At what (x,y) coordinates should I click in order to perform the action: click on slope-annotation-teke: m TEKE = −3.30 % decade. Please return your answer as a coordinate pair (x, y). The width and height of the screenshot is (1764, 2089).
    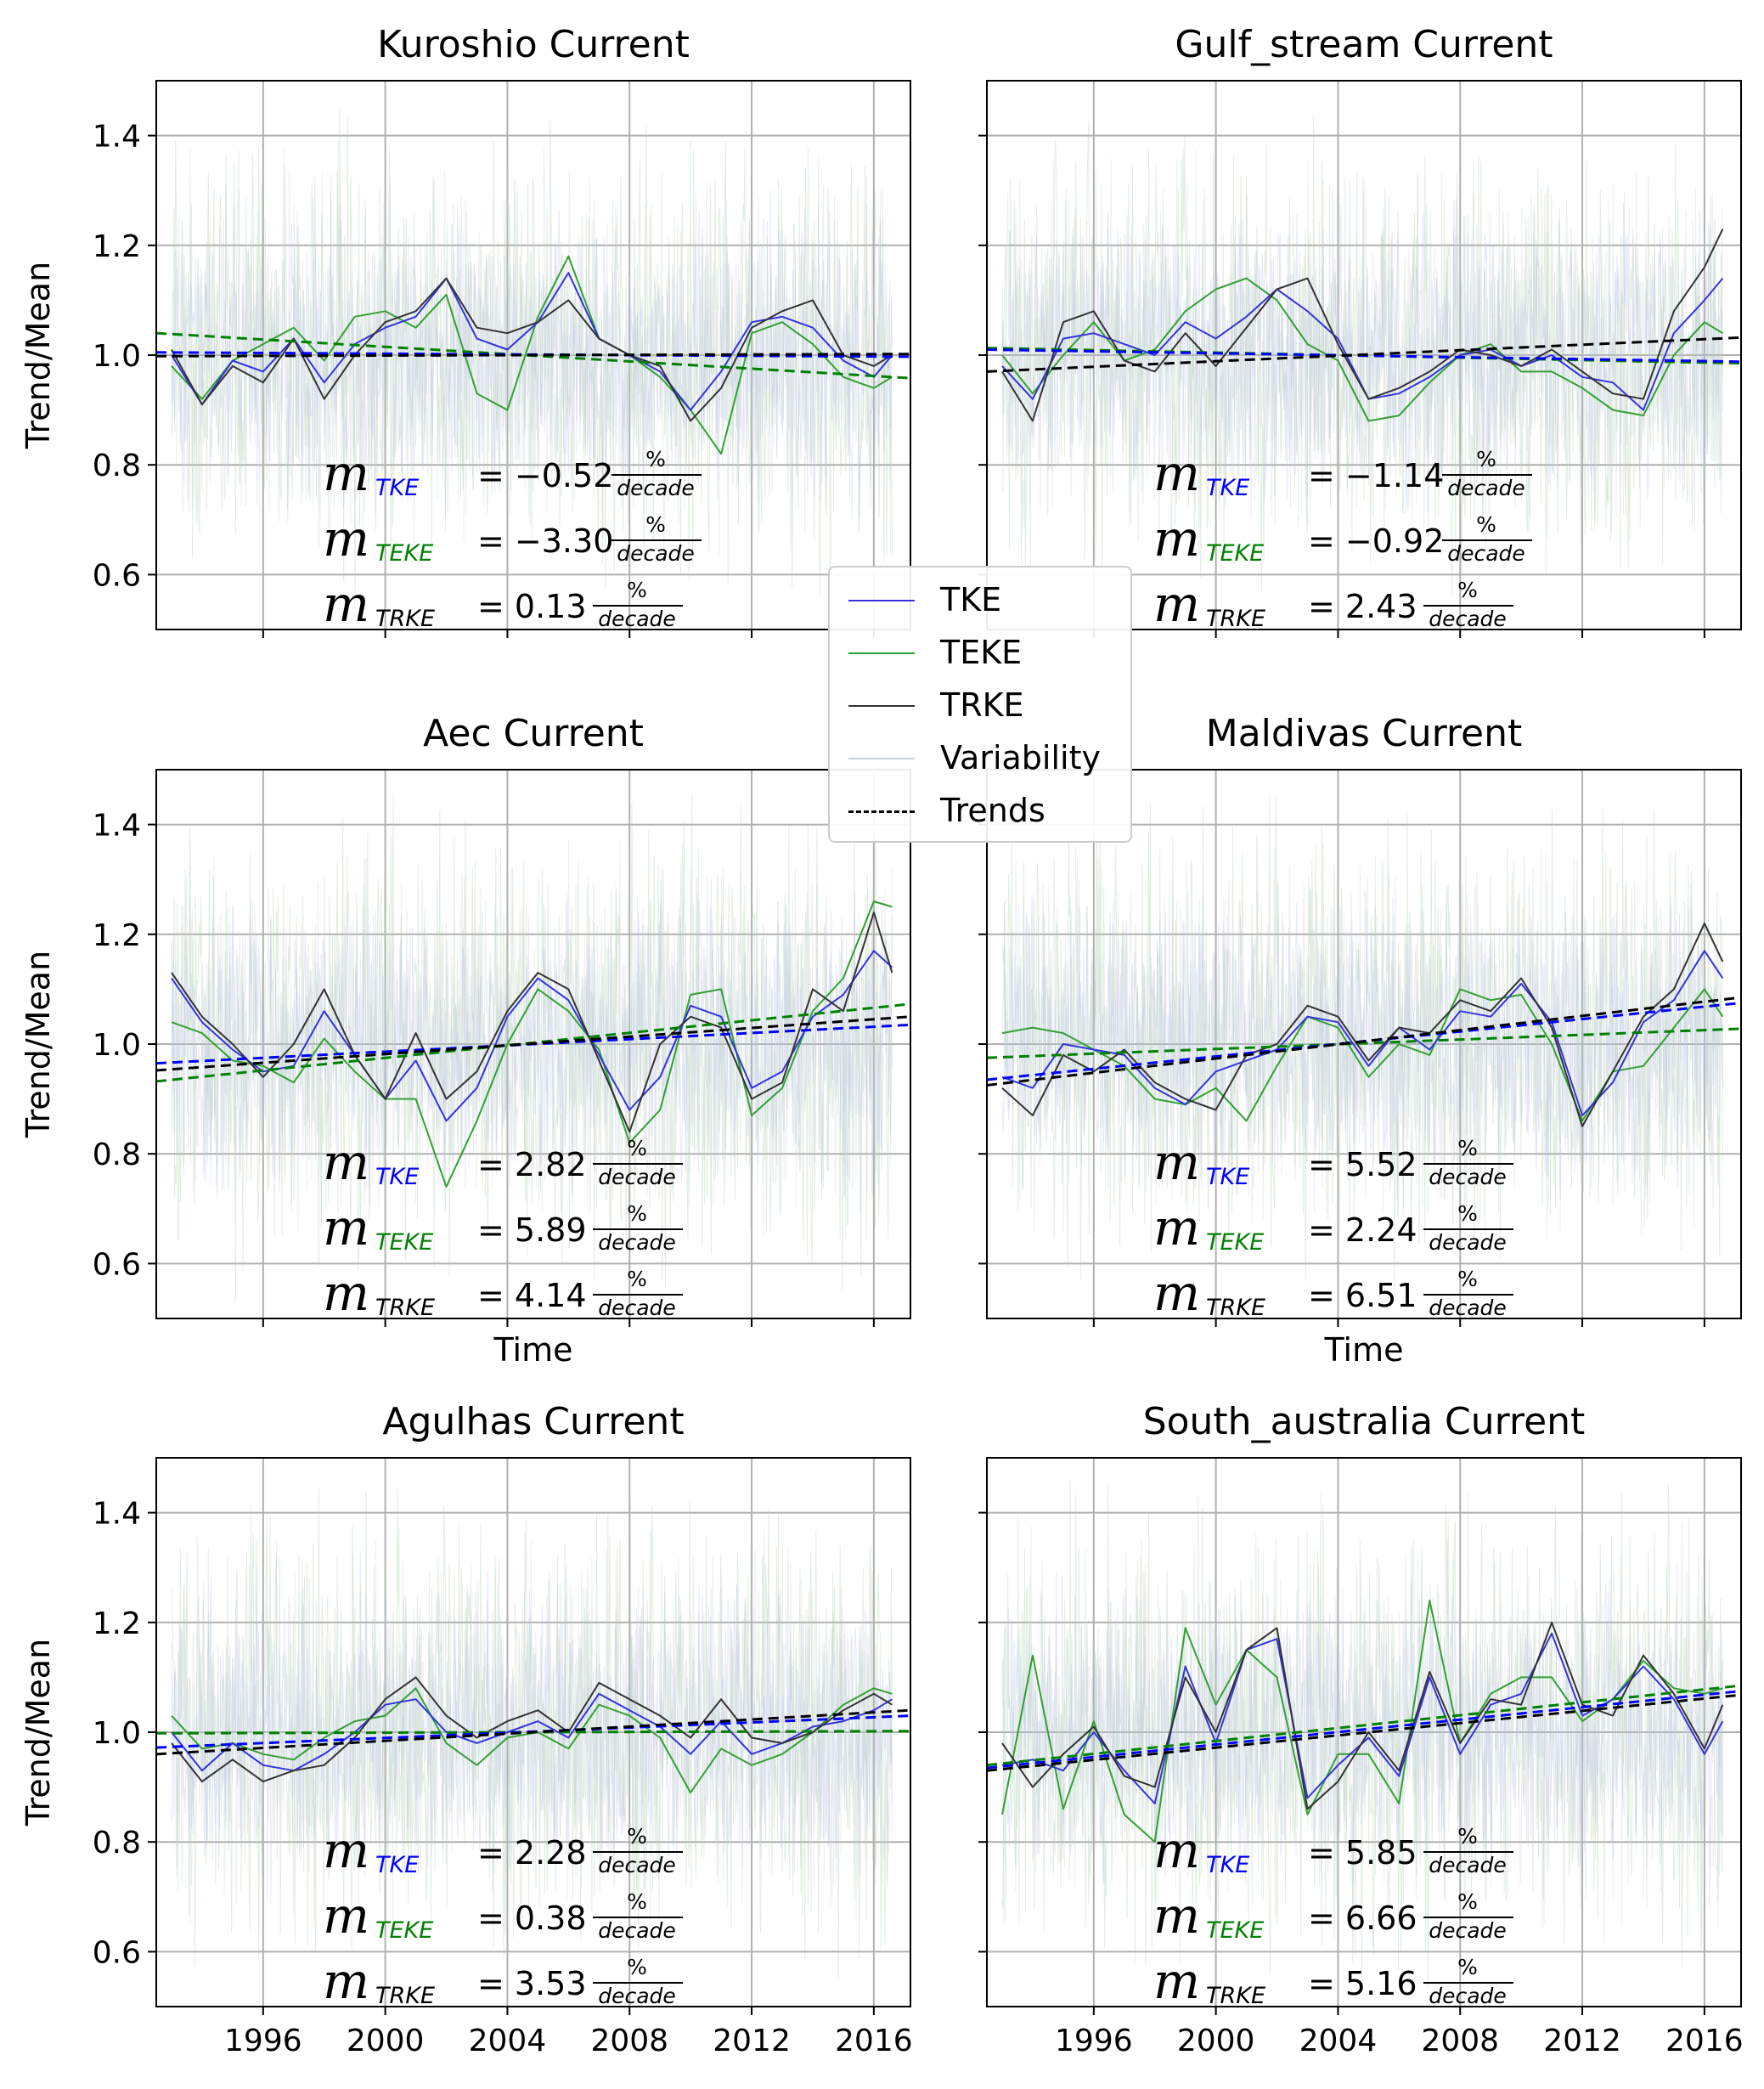
    Looking at the image, I should click on (513, 538).